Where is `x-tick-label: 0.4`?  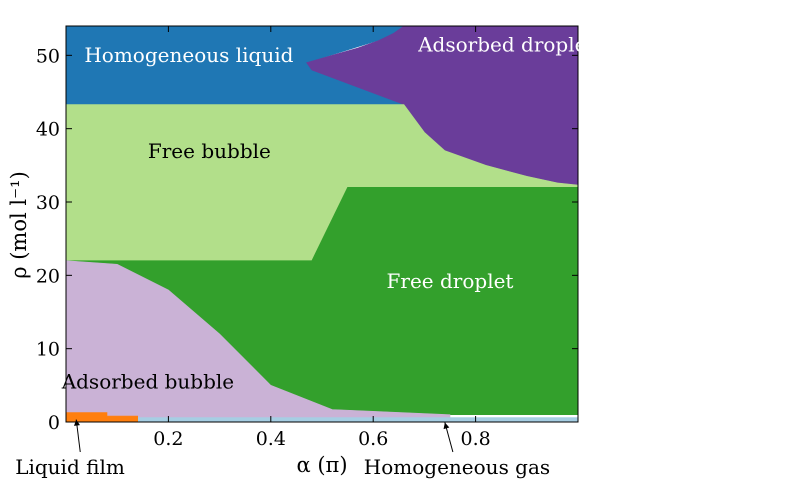 x-tick-label: 0.4 is located at coordinates (271, 439).